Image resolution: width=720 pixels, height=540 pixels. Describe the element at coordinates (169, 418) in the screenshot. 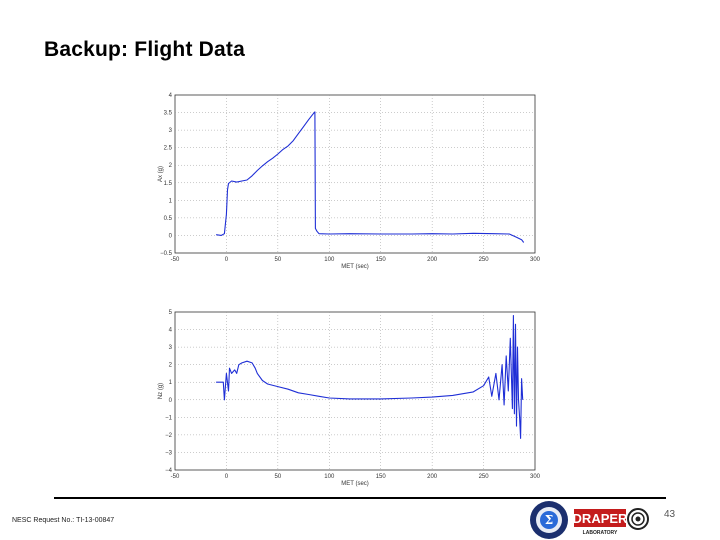

I see `y-tick-label: −1` at that location.